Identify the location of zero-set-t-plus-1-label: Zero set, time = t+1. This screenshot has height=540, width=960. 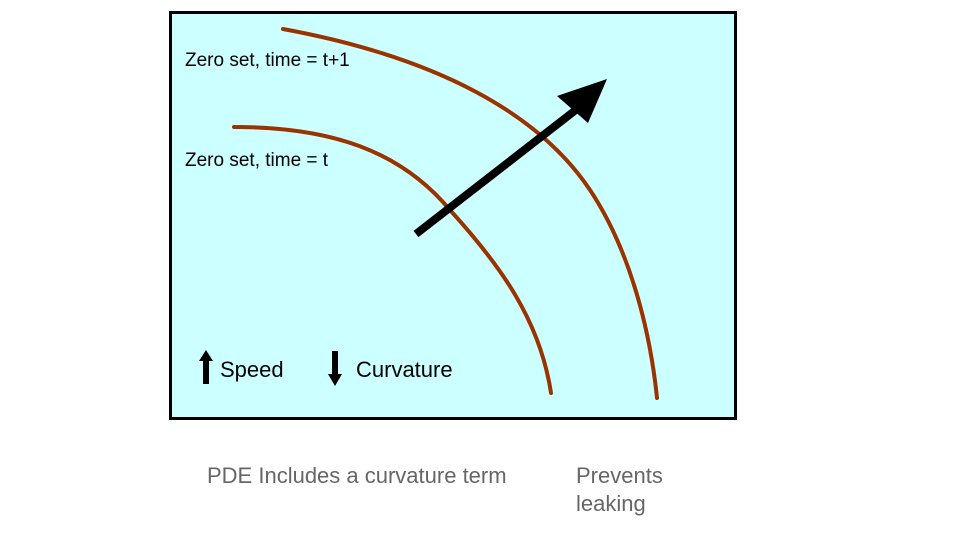
(267, 60).